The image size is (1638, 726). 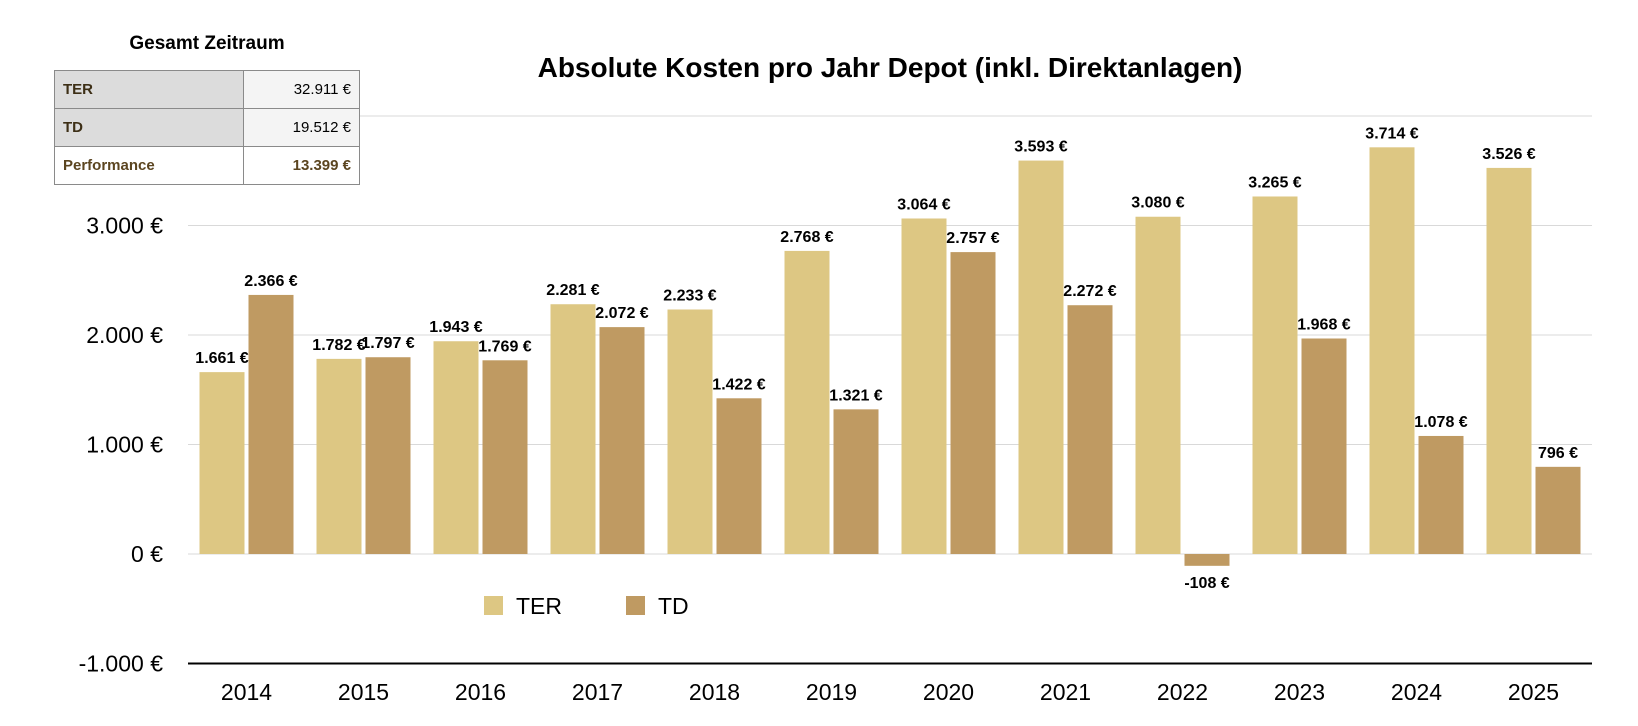 What do you see at coordinates (221, 358) in the screenshot?
I see `data-label-ter: 1.661 €` at bounding box center [221, 358].